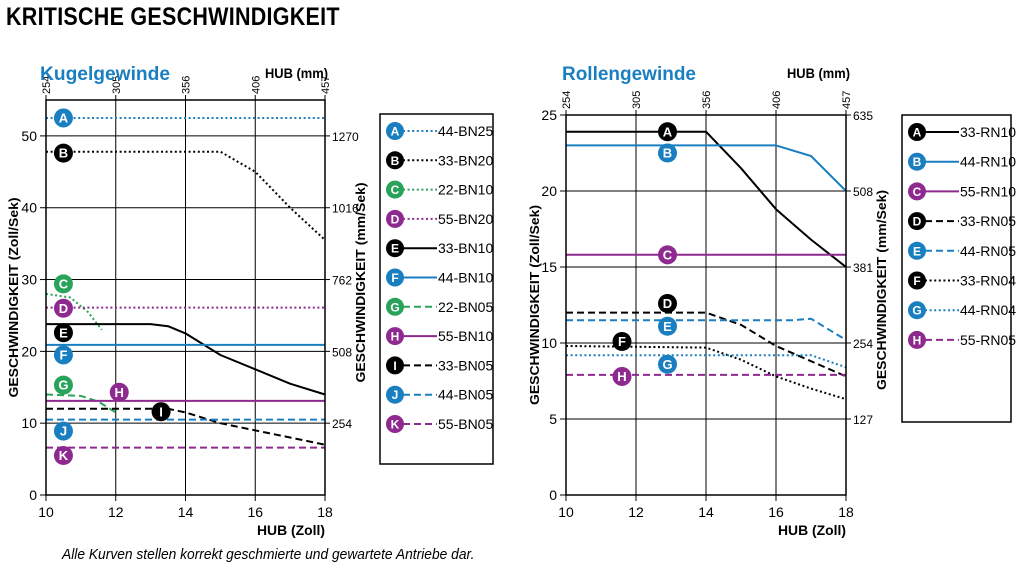 The image size is (1024, 575). I want to click on kugel-y2tick-label-762: 762, so click(342, 281).